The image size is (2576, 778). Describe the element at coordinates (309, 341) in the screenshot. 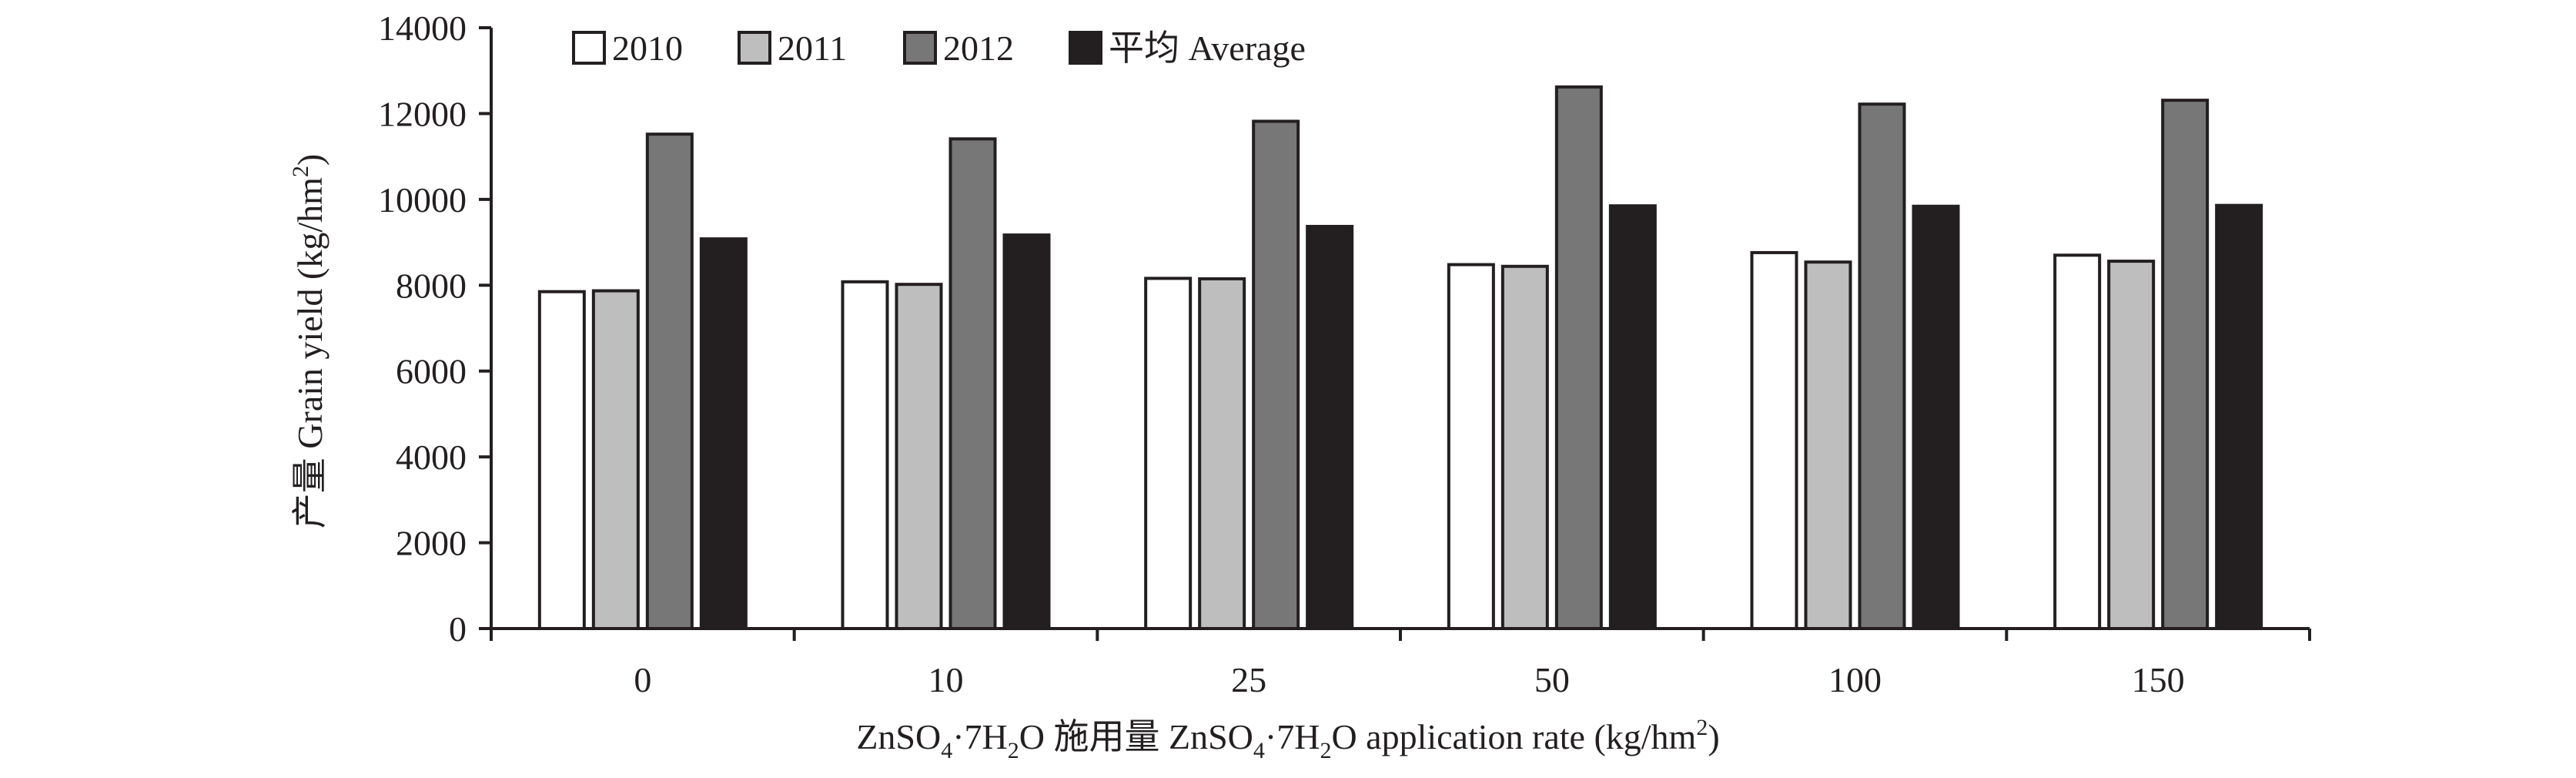

I see `y-axis-title: 产量 Grain yield (kg/hm2)` at that location.